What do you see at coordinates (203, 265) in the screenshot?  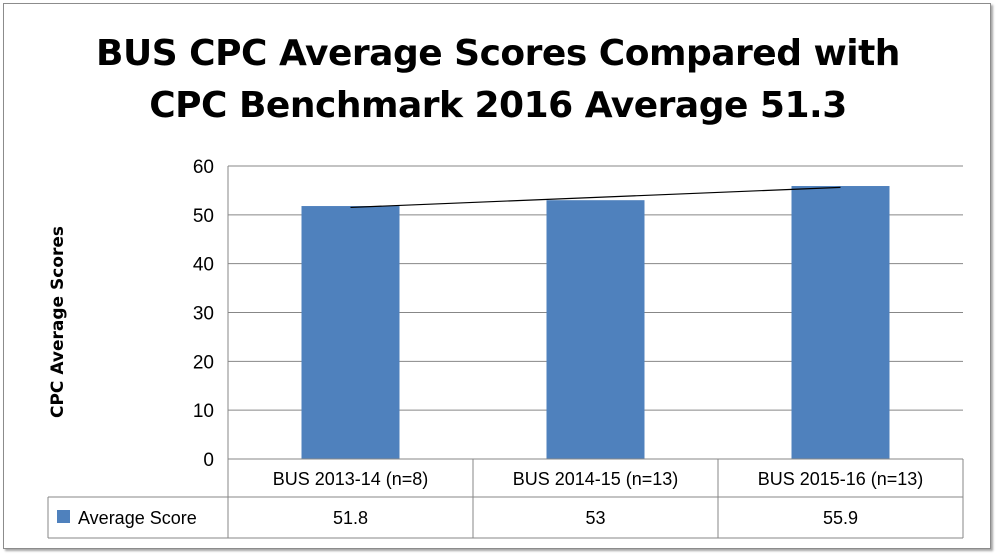 I see `y-tick-label: 40` at bounding box center [203, 265].